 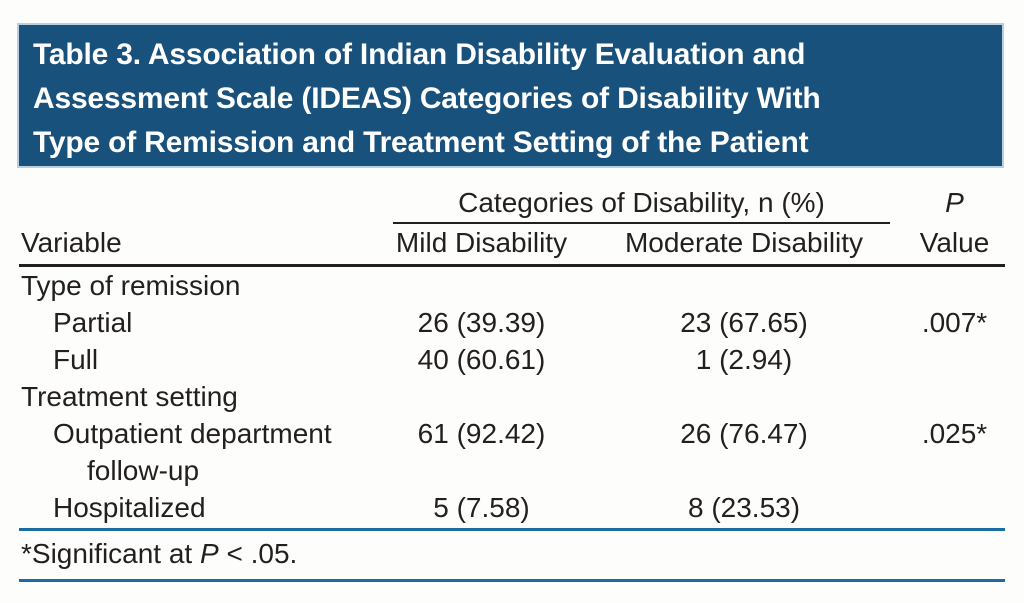 What do you see at coordinates (481, 245) in the screenshot?
I see `column-header-mild: Mild Disability` at bounding box center [481, 245].